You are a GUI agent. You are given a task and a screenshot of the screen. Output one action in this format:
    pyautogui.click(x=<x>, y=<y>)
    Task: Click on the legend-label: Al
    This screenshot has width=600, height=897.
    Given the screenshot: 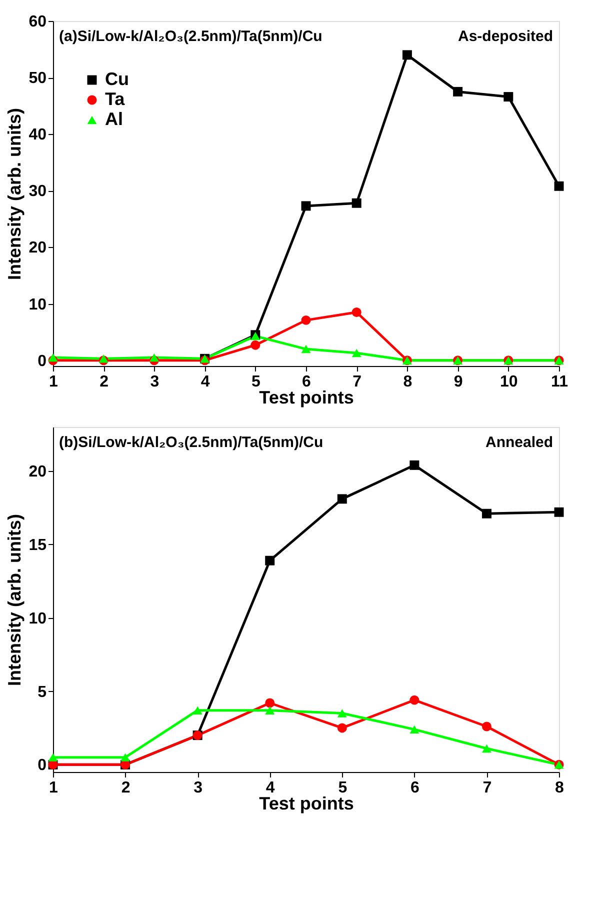 What is the action you would take?
    pyautogui.click(x=114, y=119)
    